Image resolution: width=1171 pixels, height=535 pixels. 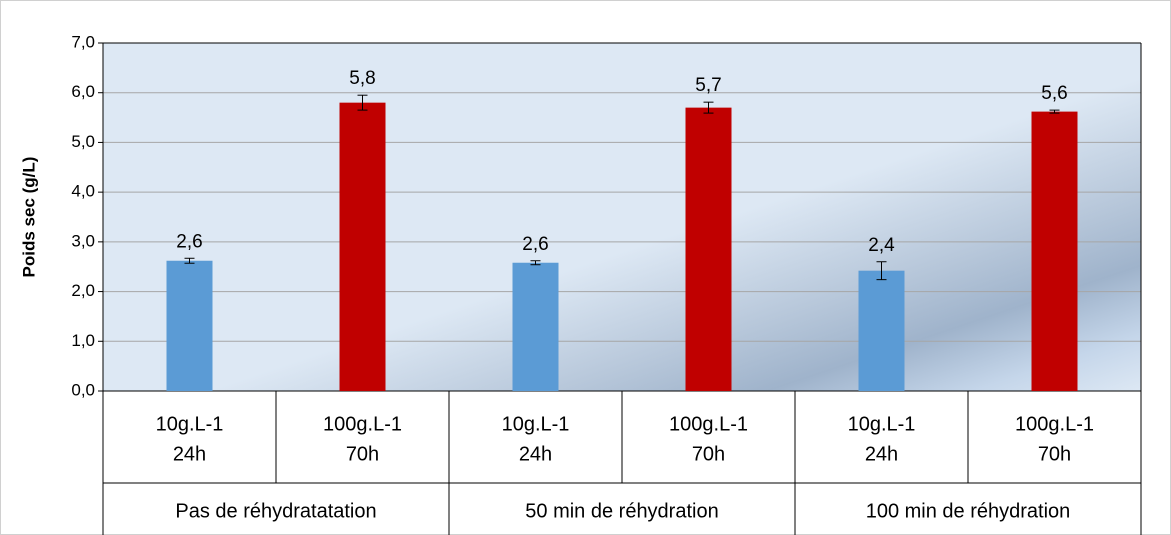 I want to click on y-tick-label: 7,0, so click(x=83, y=41).